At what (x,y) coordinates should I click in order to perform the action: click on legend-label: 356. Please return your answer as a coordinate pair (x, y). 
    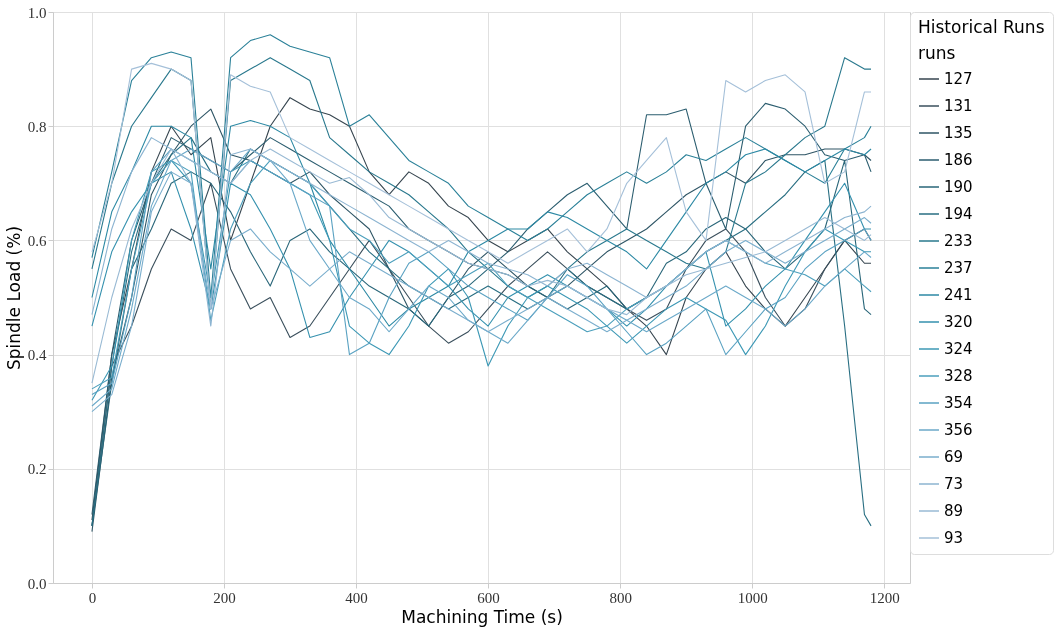
    Looking at the image, I should click on (958, 430).